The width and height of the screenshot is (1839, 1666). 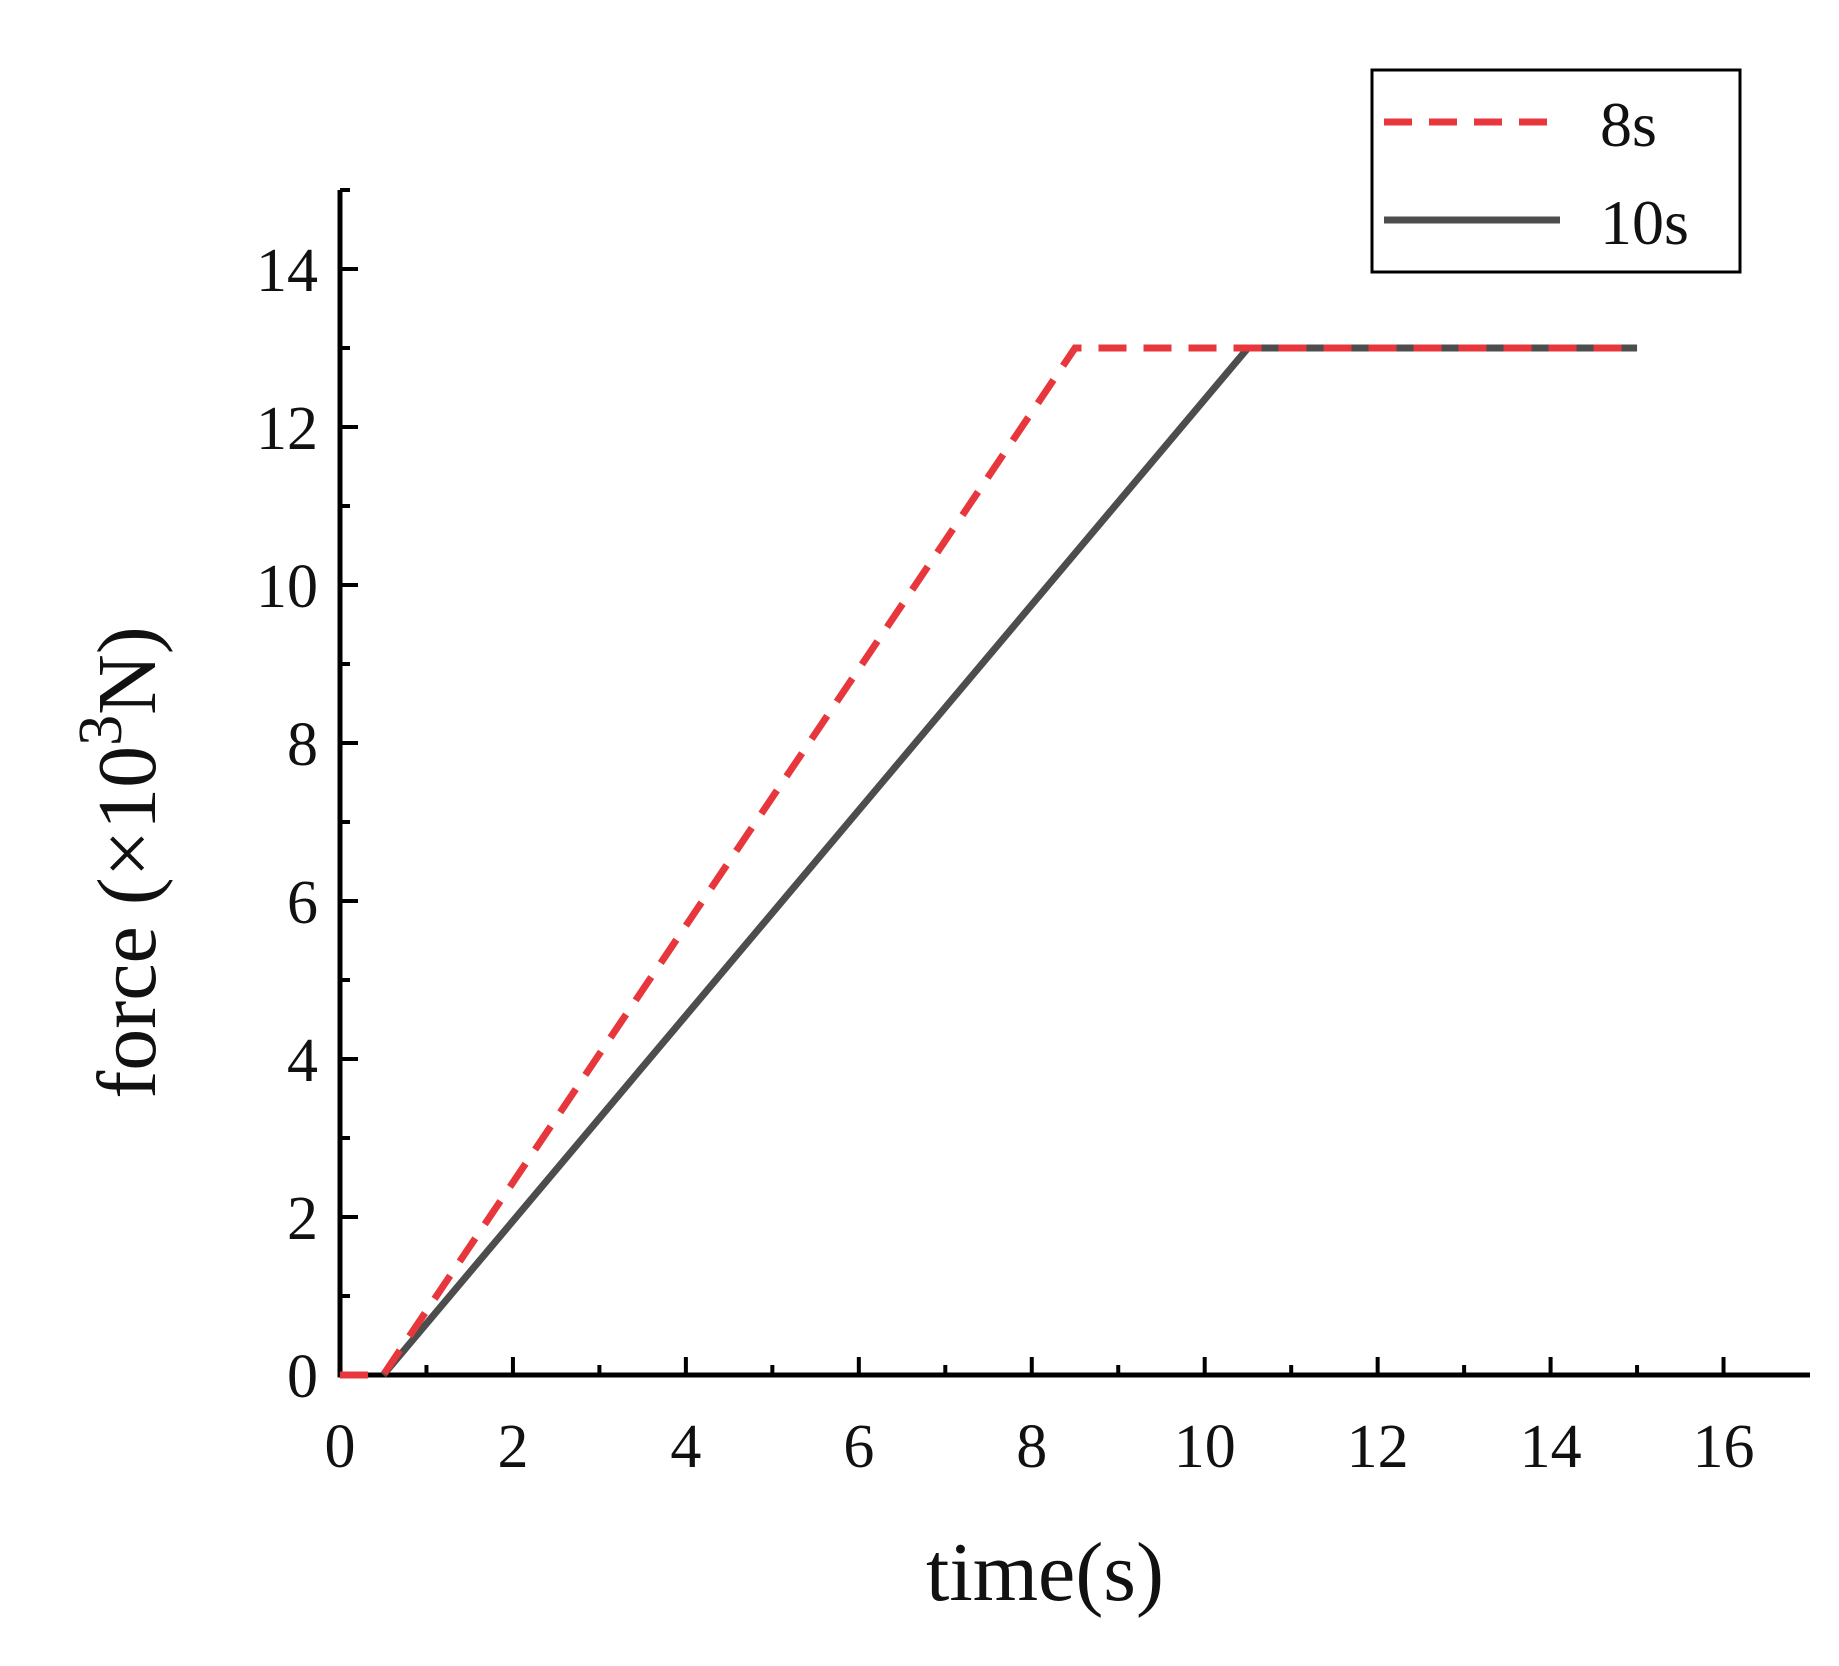 What do you see at coordinates (1378, 1447) in the screenshot?
I see `x-tick-label: 12` at bounding box center [1378, 1447].